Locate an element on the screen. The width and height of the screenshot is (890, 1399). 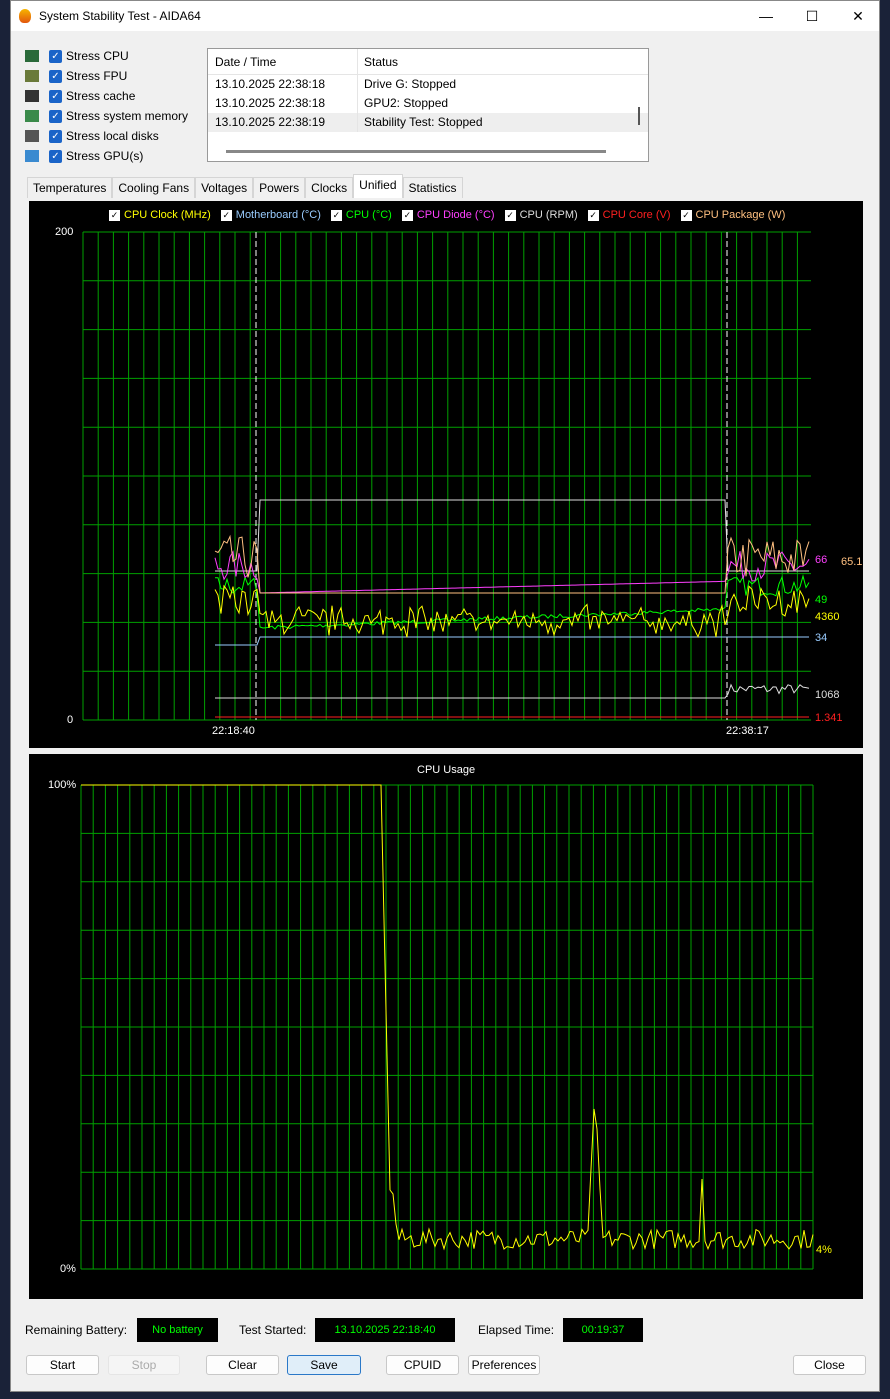
tab-powers: Powers is located at coordinates (279, 187).